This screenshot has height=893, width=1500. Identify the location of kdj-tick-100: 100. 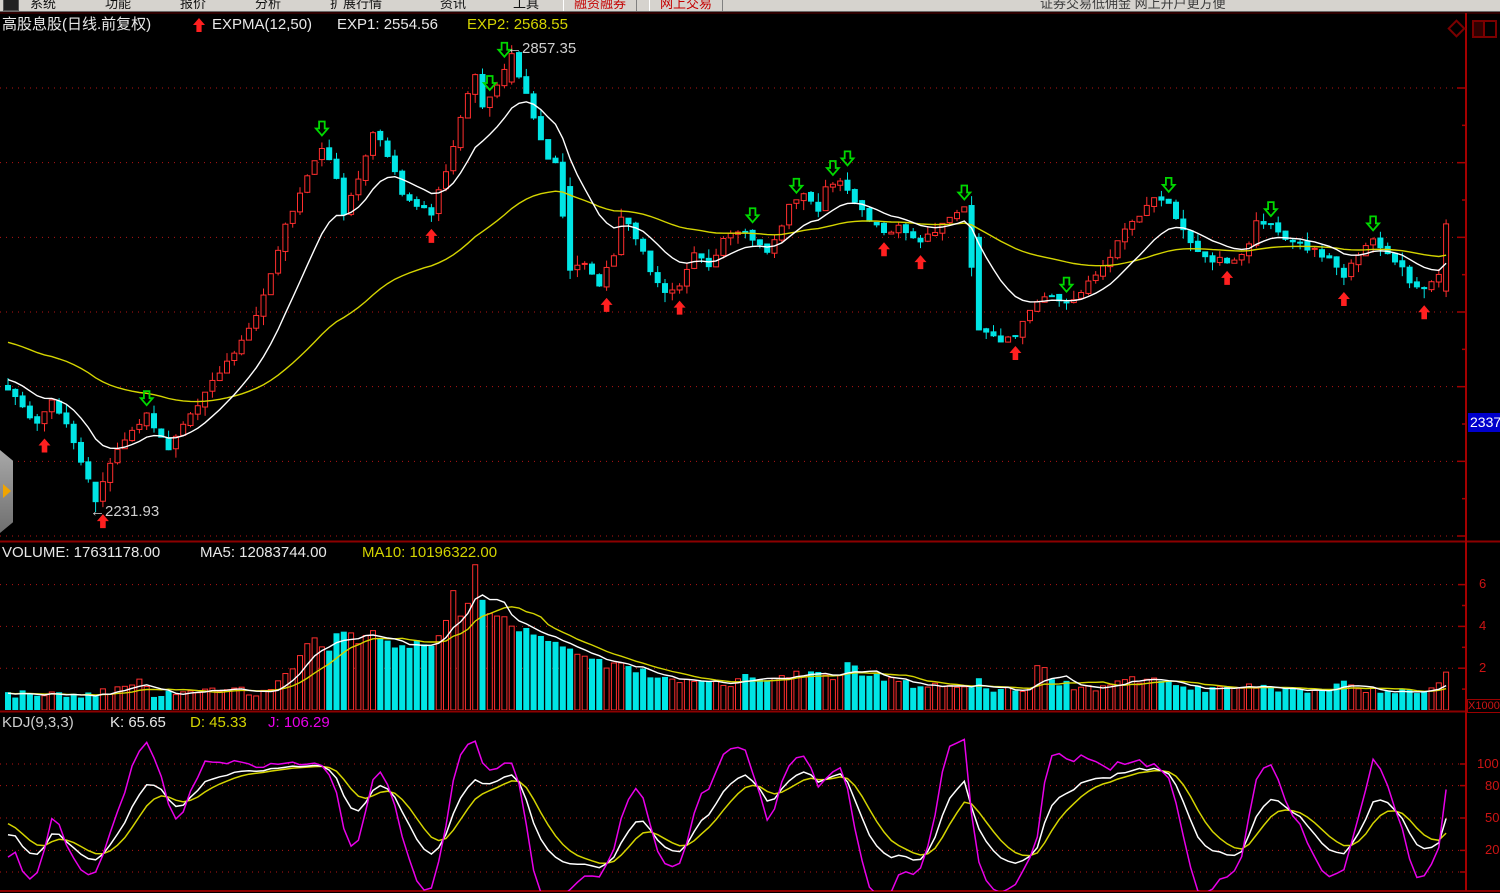
(1488, 764).